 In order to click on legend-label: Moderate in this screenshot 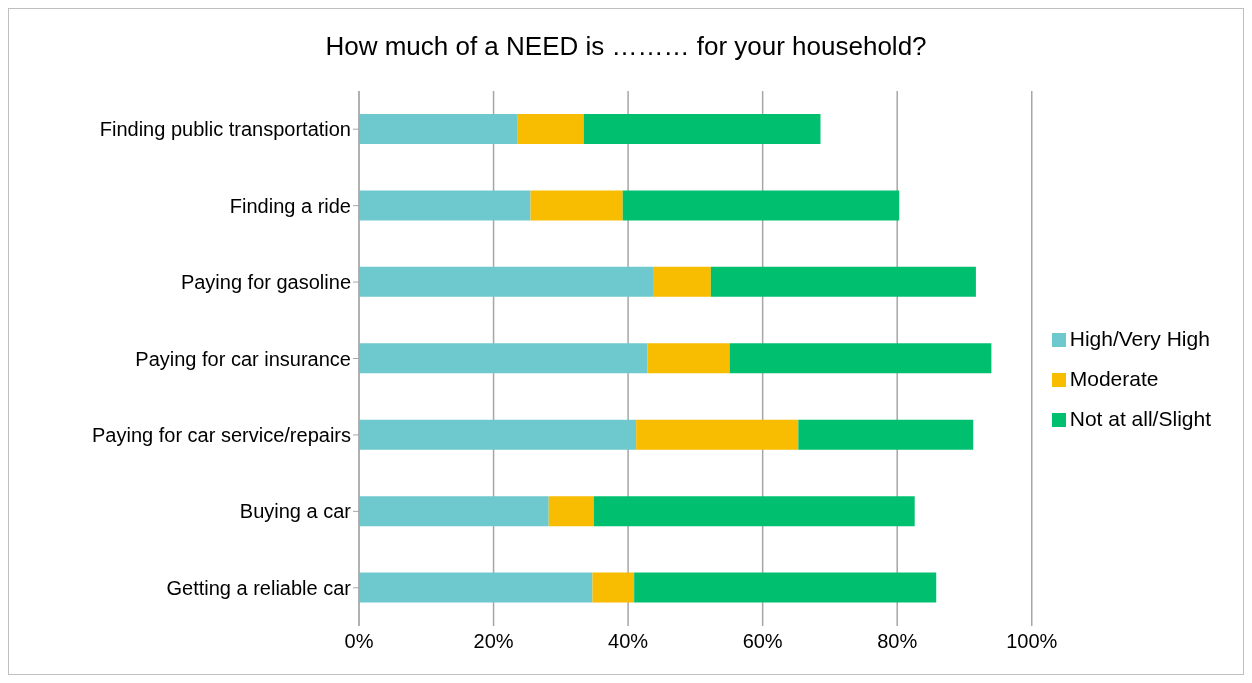, I will do `click(1114, 378)`.